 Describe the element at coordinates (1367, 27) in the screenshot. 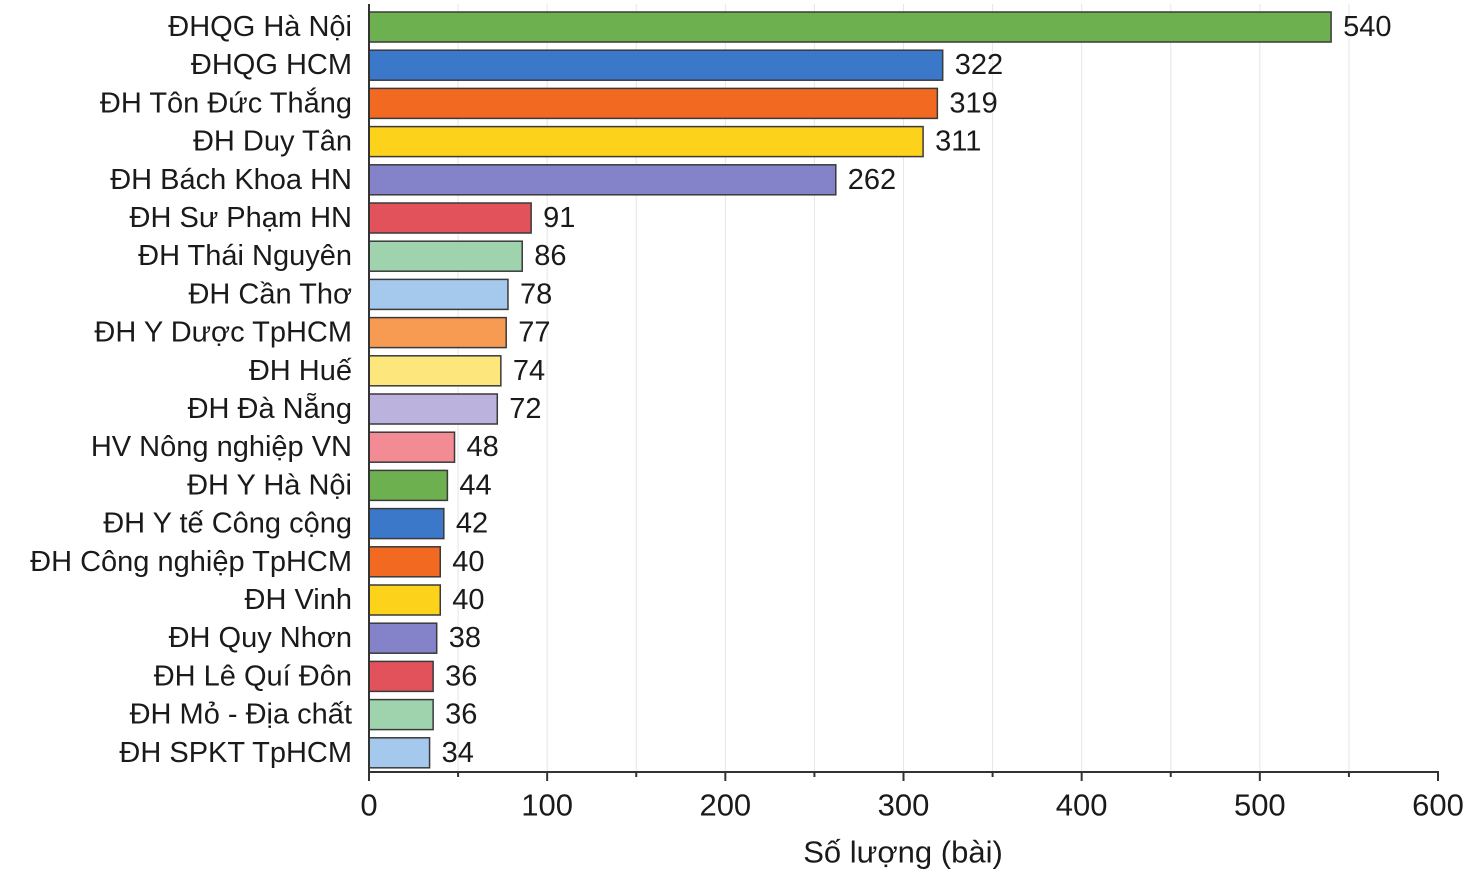

I see `value-label: 540` at that location.